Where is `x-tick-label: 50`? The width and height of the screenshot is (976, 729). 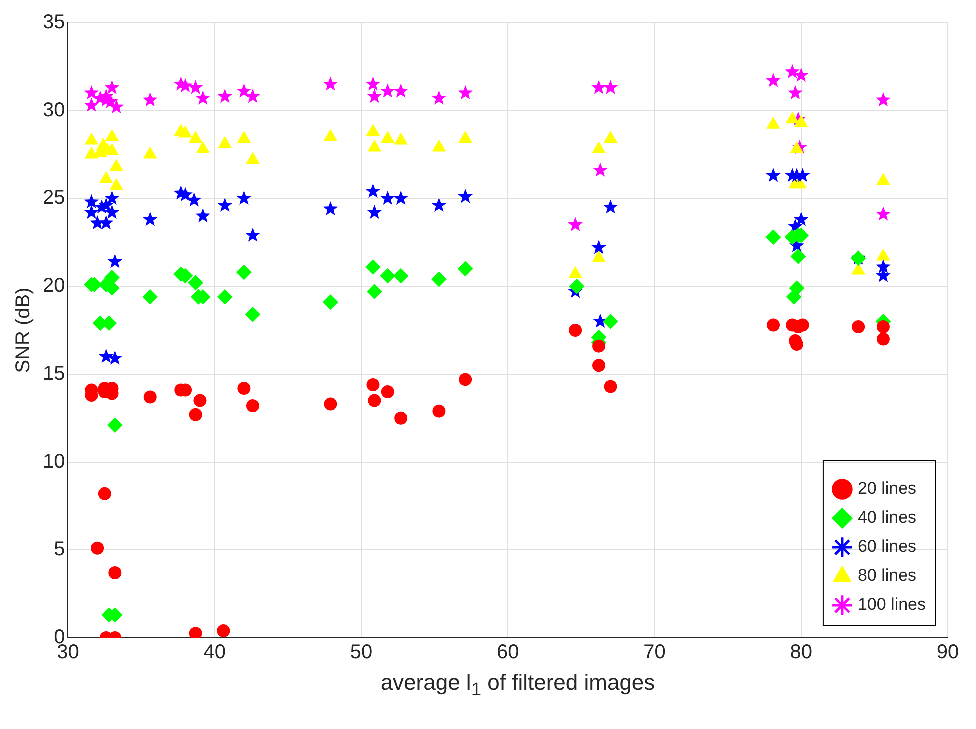
x-tick-label: 50 is located at coordinates (361, 653).